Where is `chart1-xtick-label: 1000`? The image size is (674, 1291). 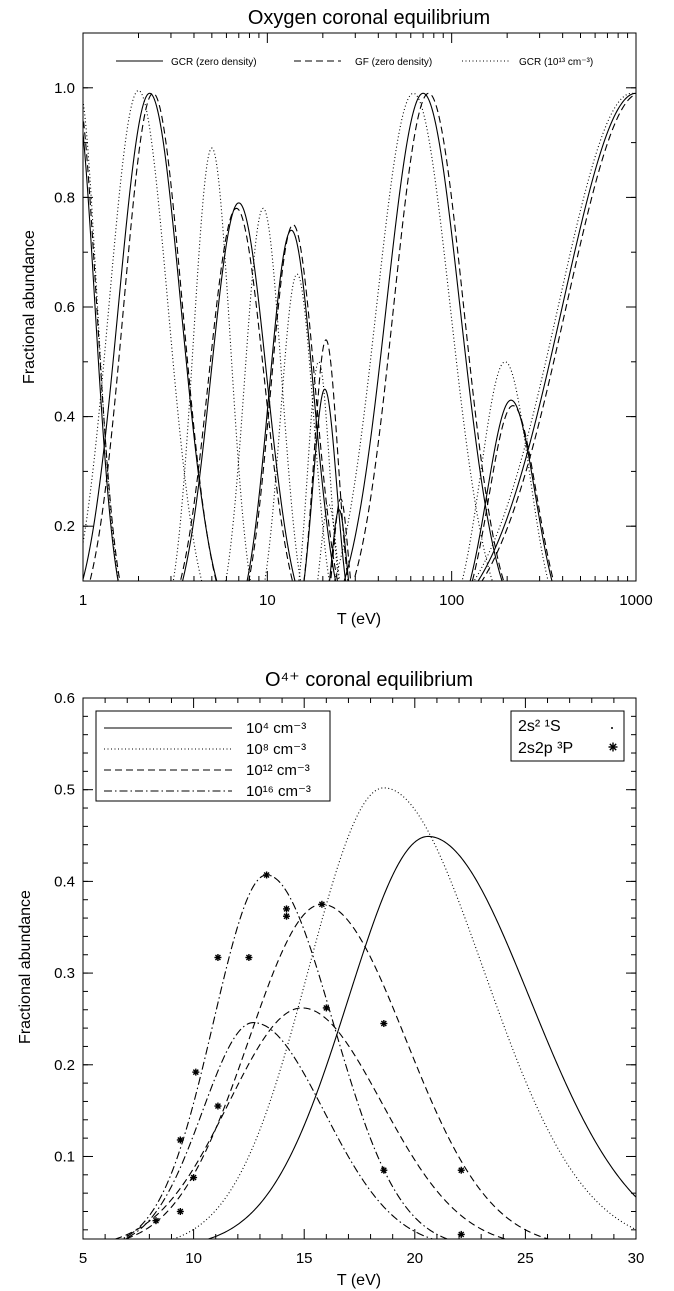 chart1-xtick-label: 1000 is located at coordinates (635, 600).